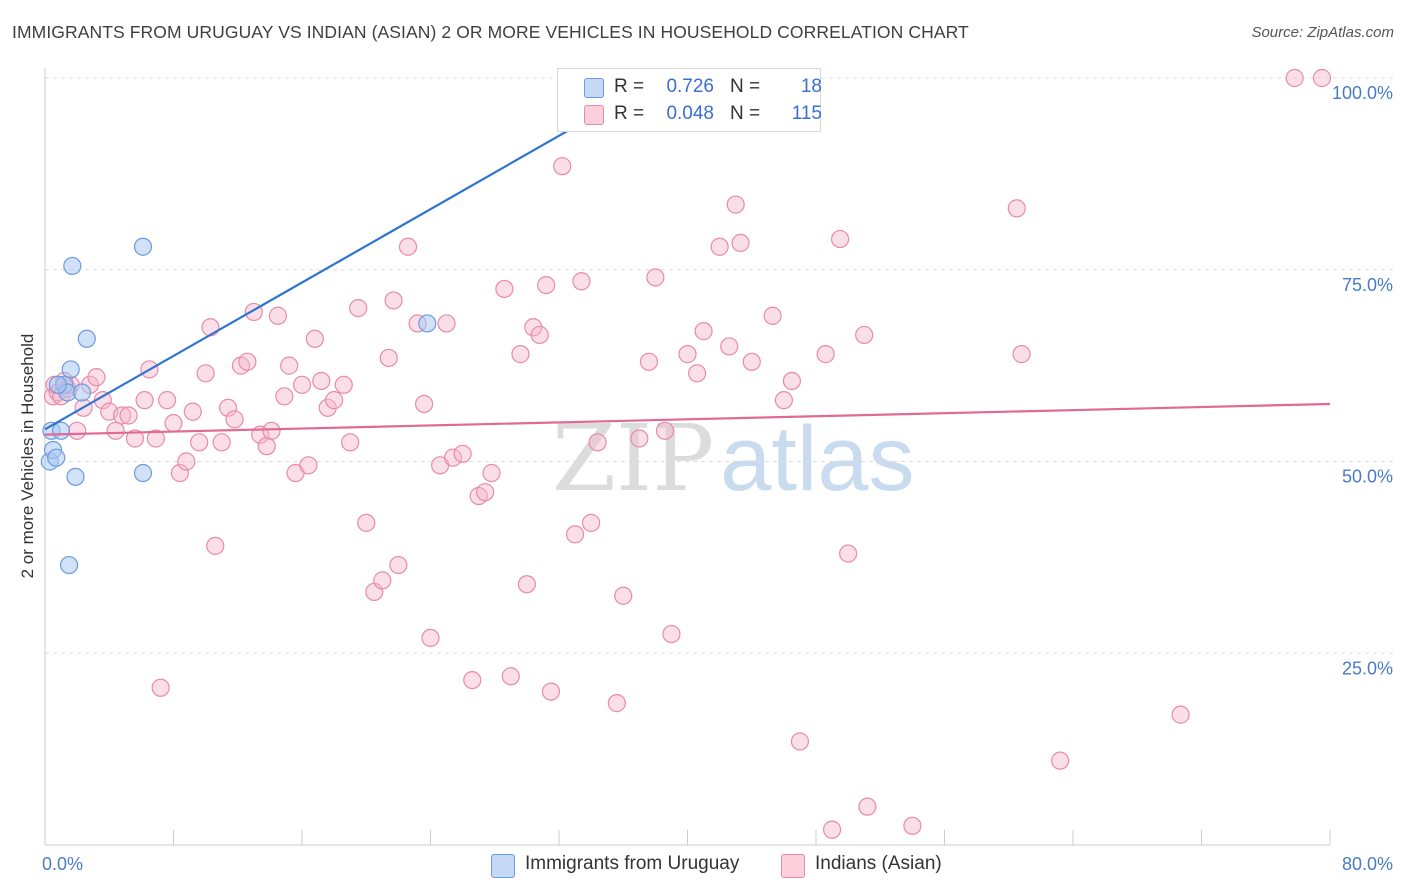 The height and width of the screenshot is (892, 1406). Describe the element at coordinates (594, 88) in the screenshot. I see `legend-swatch-uruguay` at that location.